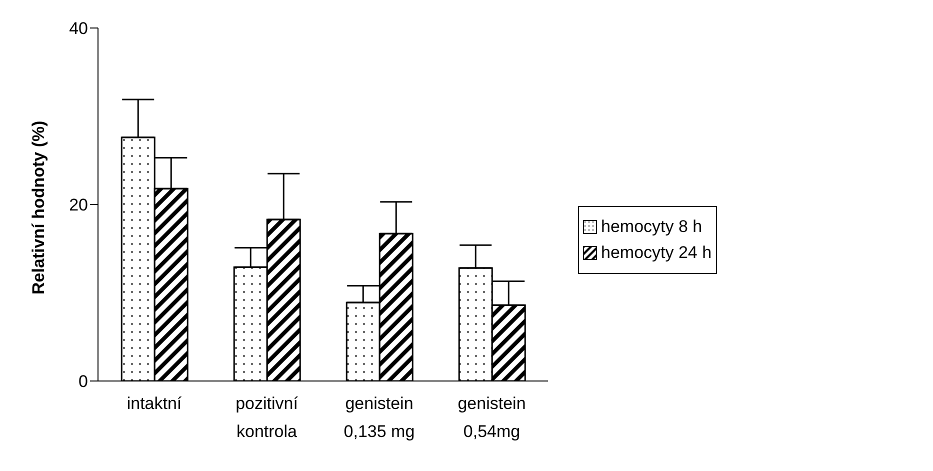  What do you see at coordinates (656, 252) in the screenshot?
I see `text: hemocyty 24 h` at bounding box center [656, 252].